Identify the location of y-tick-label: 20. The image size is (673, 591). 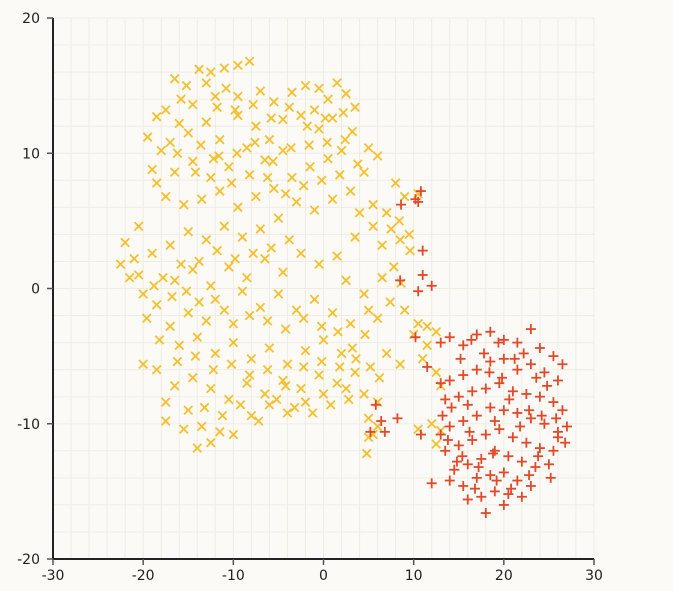
(31, 19).